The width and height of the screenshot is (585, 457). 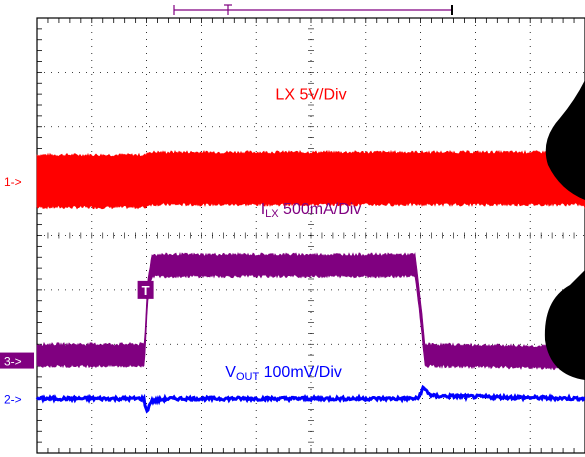 What do you see at coordinates (17, 291) in the screenshot?
I see `channel-markers: 1-> 3-> 2->` at bounding box center [17, 291].